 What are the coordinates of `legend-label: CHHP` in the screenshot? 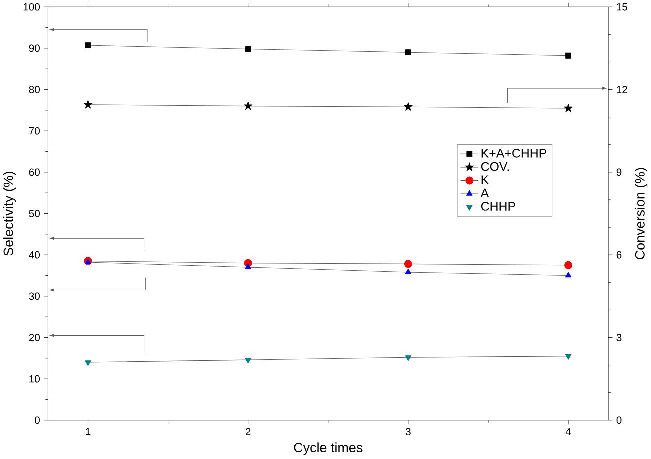 It's located at (498, 207).